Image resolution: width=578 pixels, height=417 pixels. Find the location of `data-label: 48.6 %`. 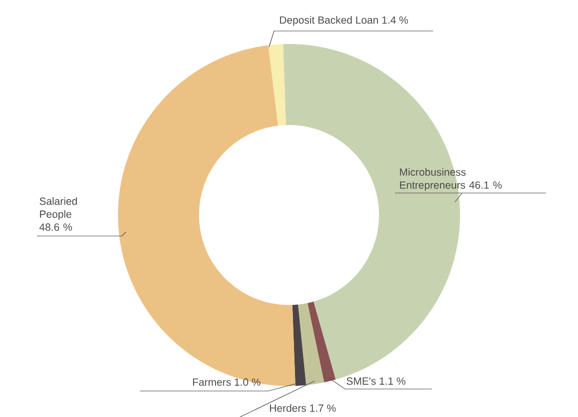

data-label: 48.6 % is located at coordinates (55, 227).